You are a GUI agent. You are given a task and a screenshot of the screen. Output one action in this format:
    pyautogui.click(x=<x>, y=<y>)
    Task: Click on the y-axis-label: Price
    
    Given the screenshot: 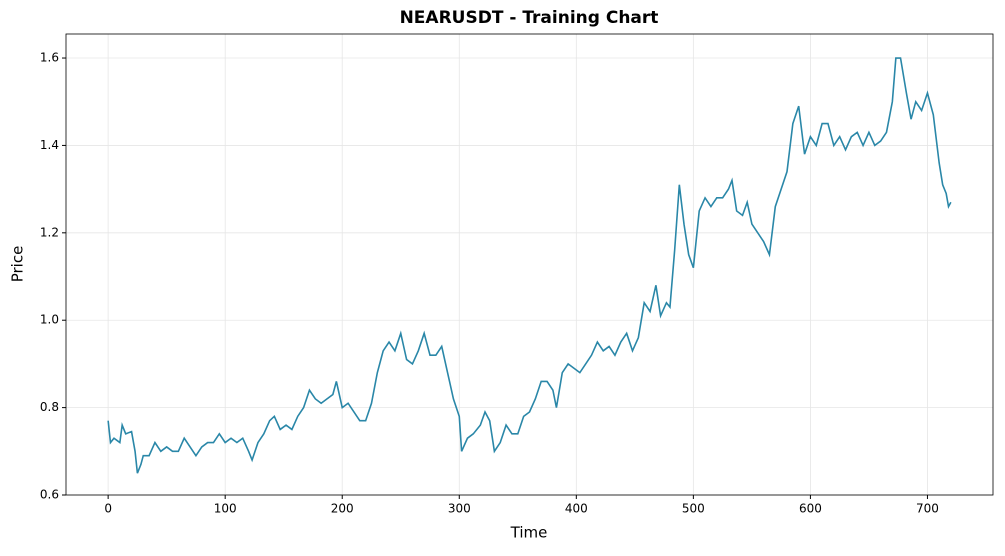 What is the action you would take?
    pyautogui.click(x=18, y=264)
    